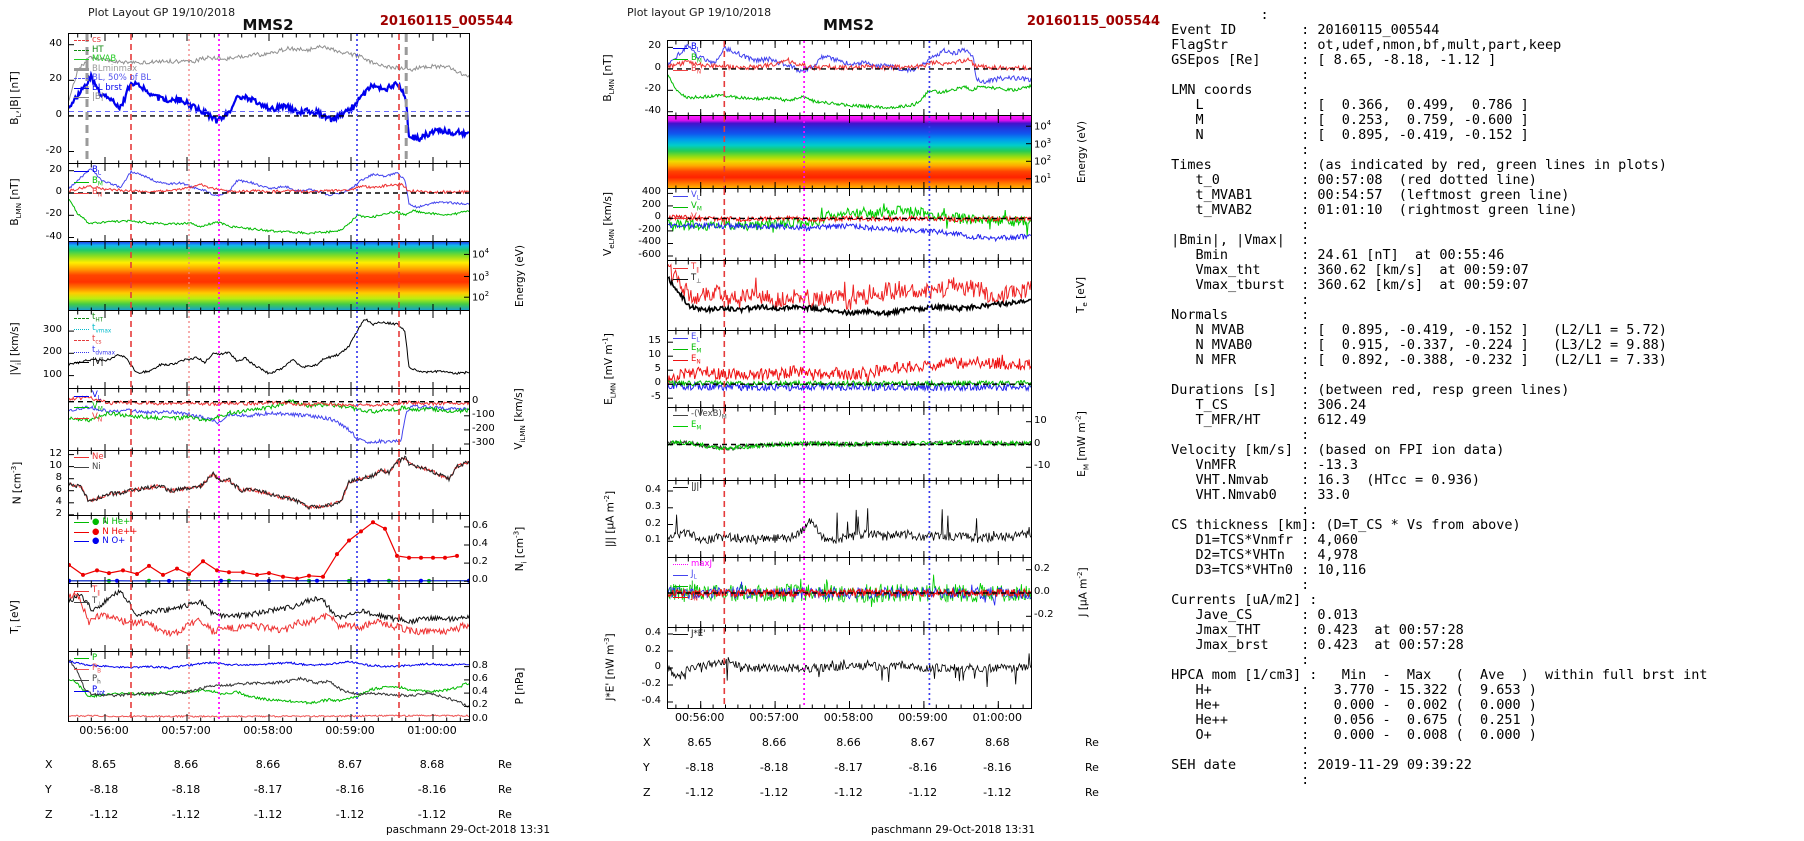 The image size is (1804, 841). Describe the element at coordinates (481, 254) in the screenshot. I see `right-tick-label: 10⁴` at that location.